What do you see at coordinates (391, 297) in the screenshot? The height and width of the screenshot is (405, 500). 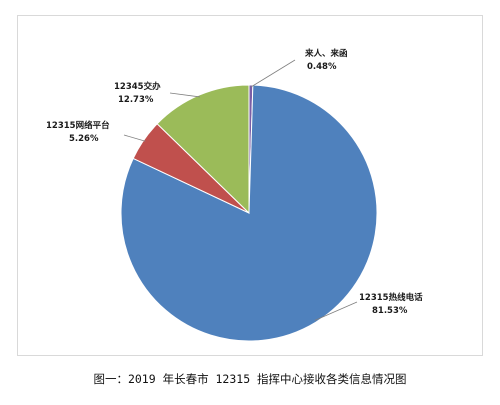 I see `label-name-hotline: 12315热线电话` at bounding box center [391, 297].